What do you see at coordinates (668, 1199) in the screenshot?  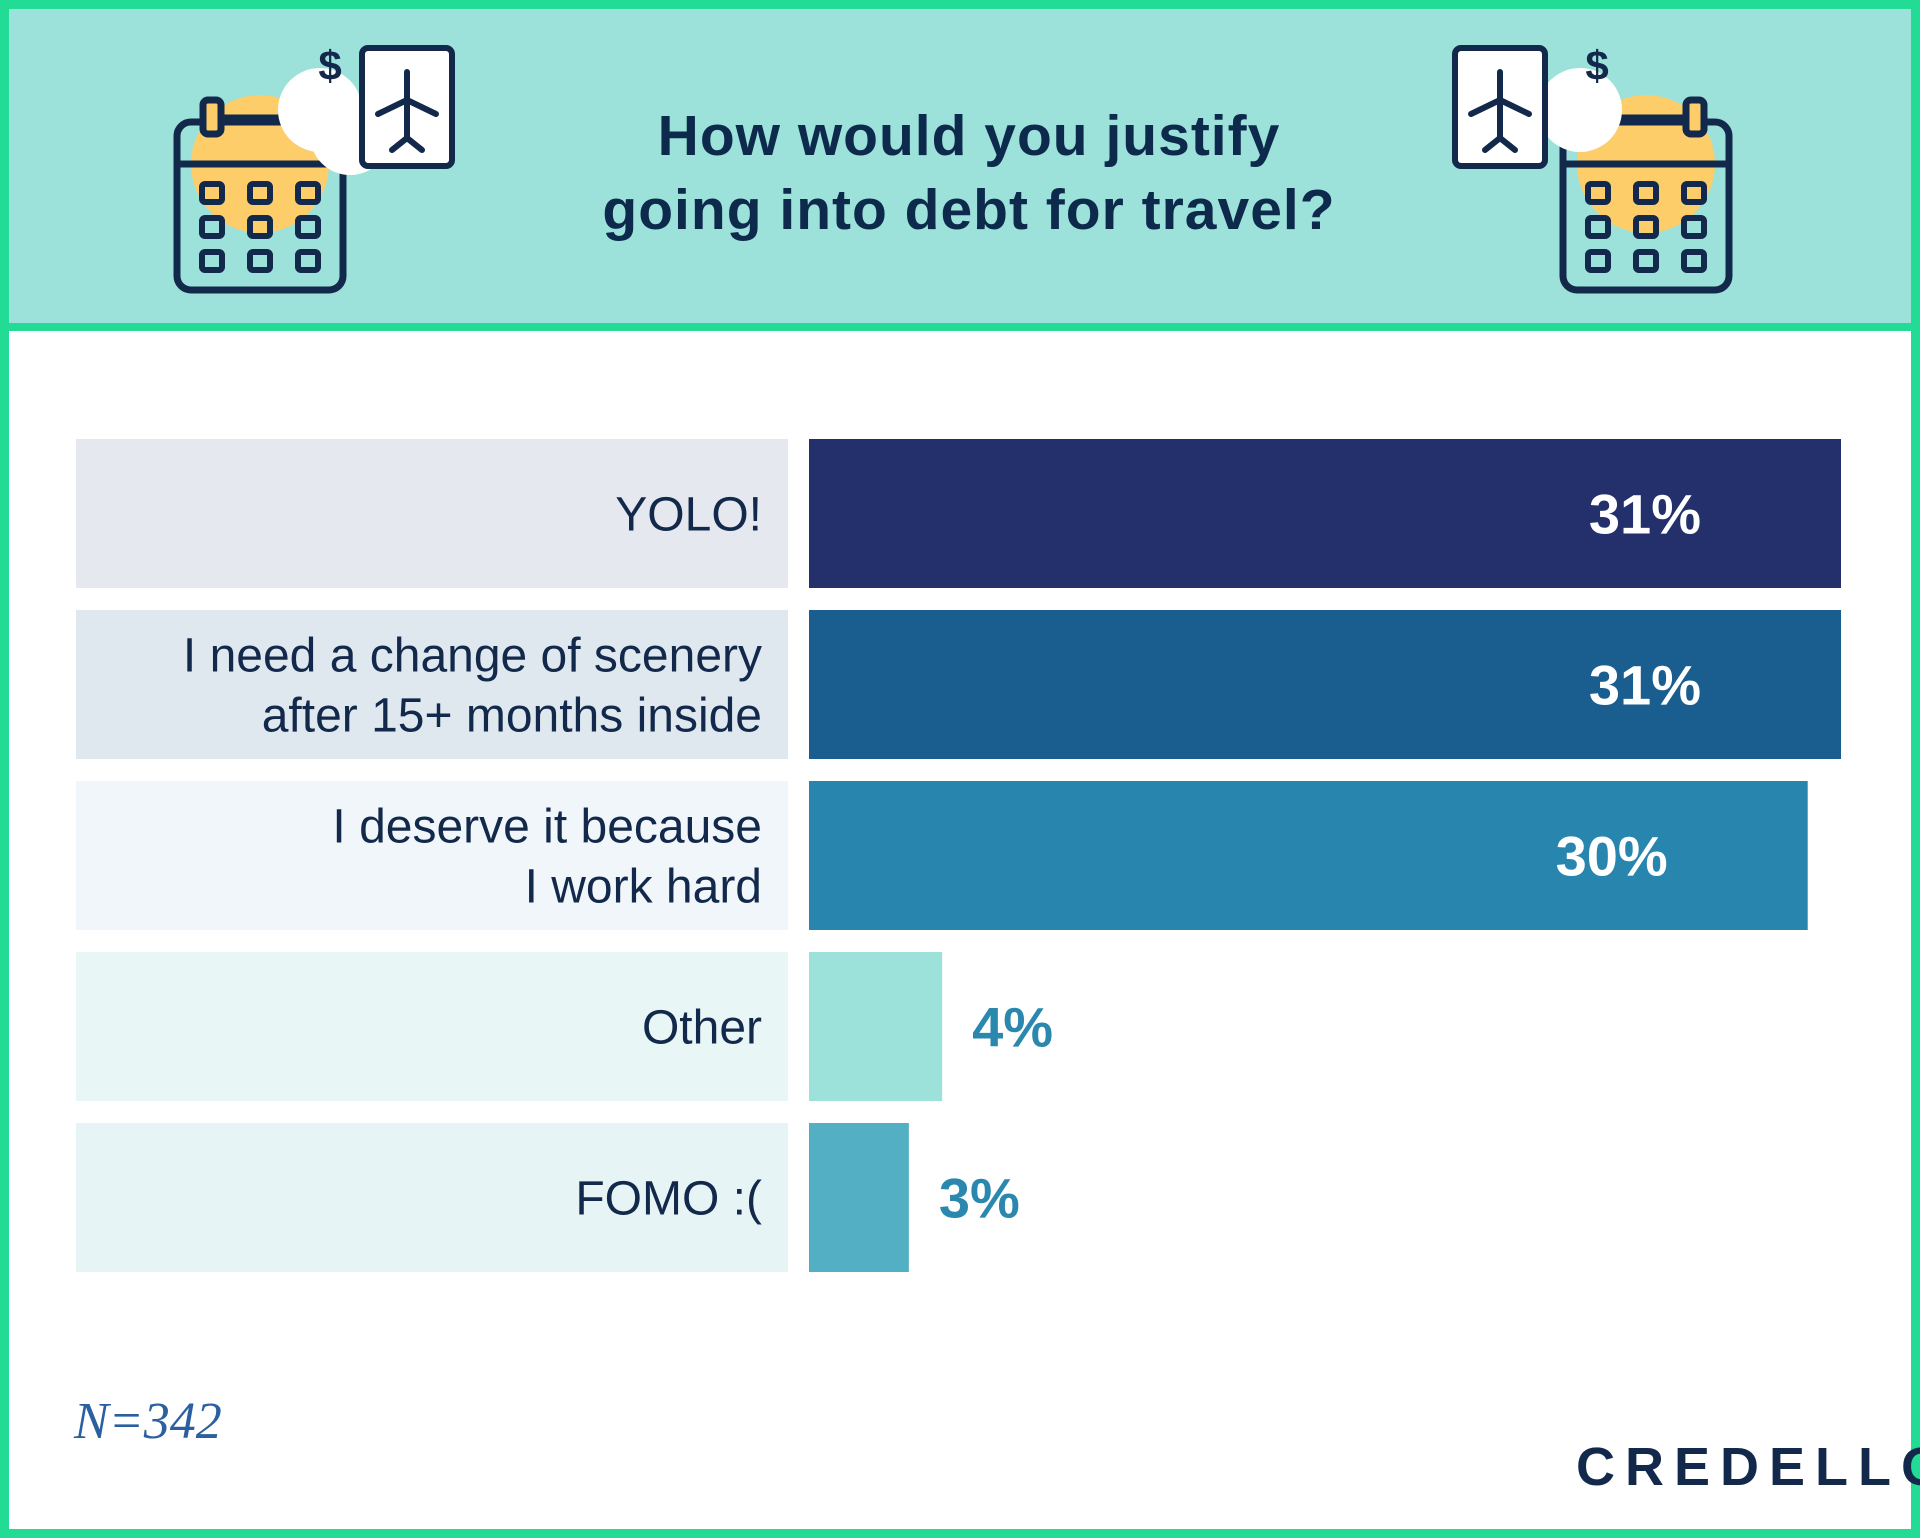 I see `category-label: FOMO :(` at bounding box center [668, 1199].